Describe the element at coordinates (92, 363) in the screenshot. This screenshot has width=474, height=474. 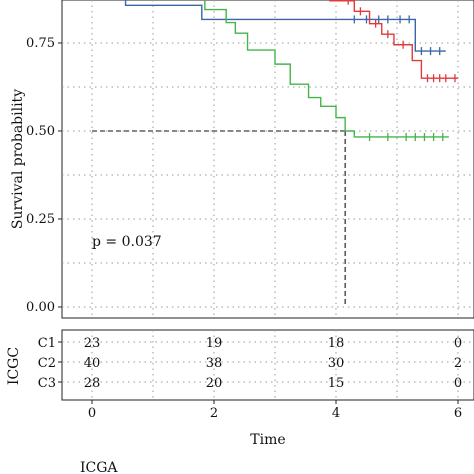
I see `risk-count: 40` at that location.